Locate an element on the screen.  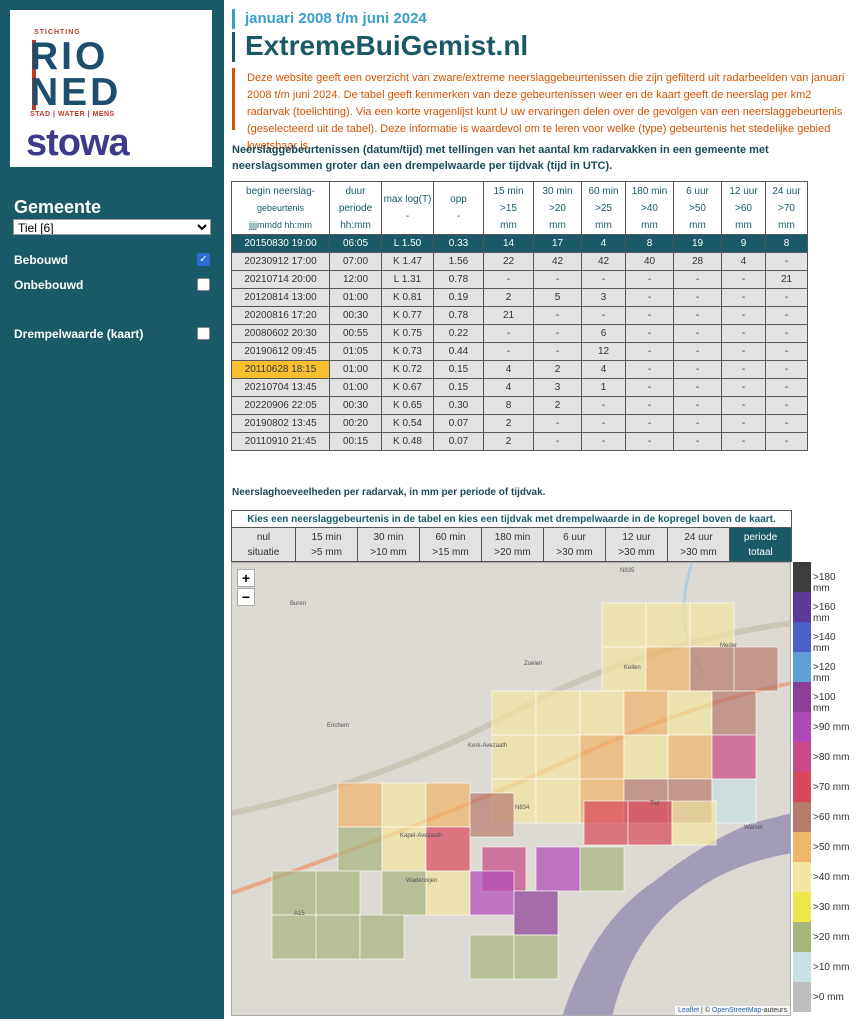
osm-link: OpenStreetMap is located at coordinates (736, 1010).